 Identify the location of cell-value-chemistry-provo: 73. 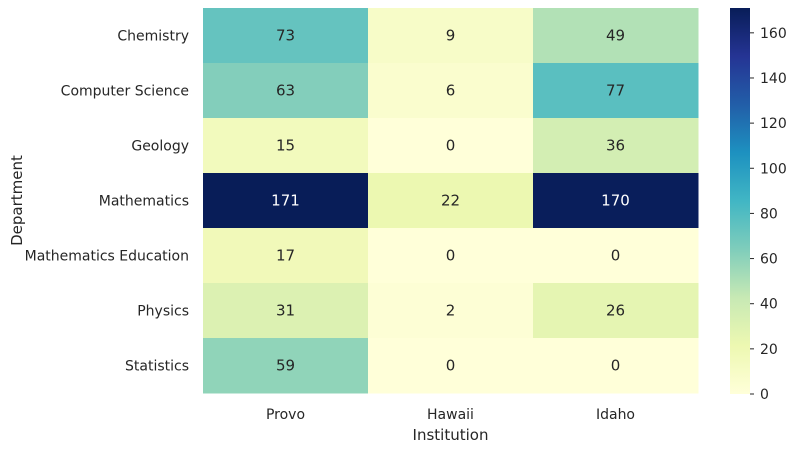
(285, 36).